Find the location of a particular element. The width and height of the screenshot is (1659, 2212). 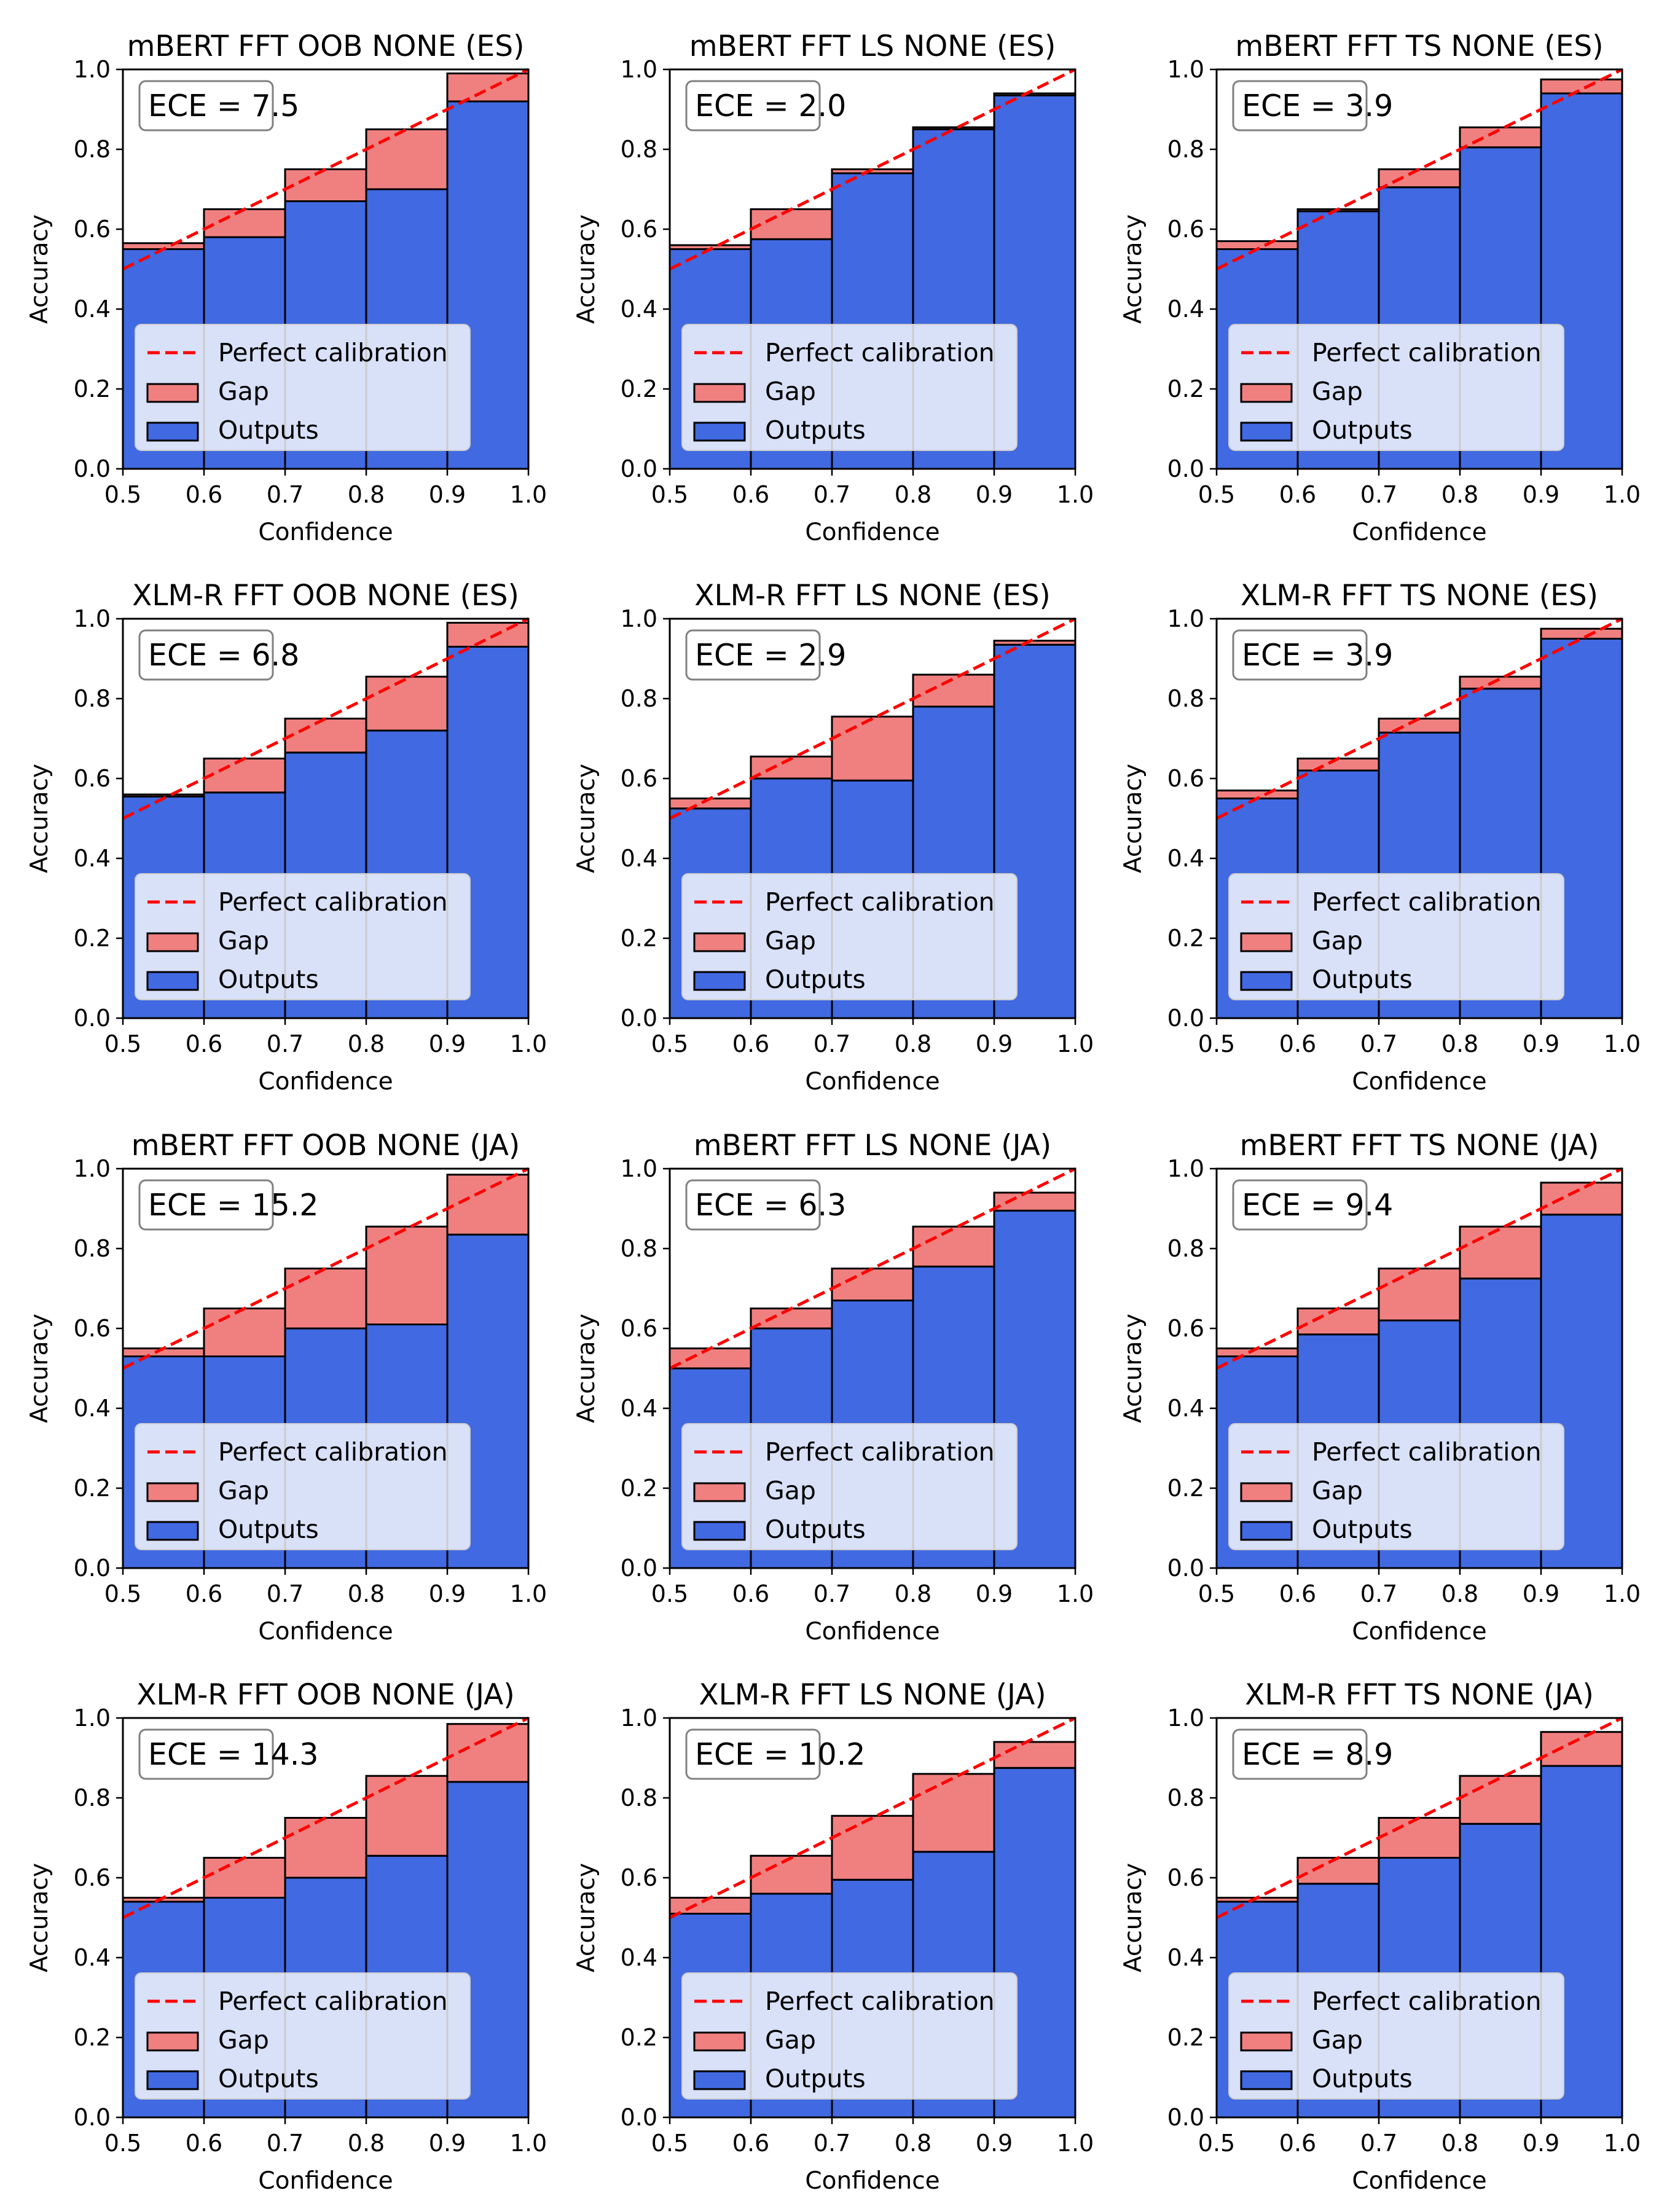

subplot-title: mBERT FFT OOB NONE (JA) is located at coordinates (325, 1146).